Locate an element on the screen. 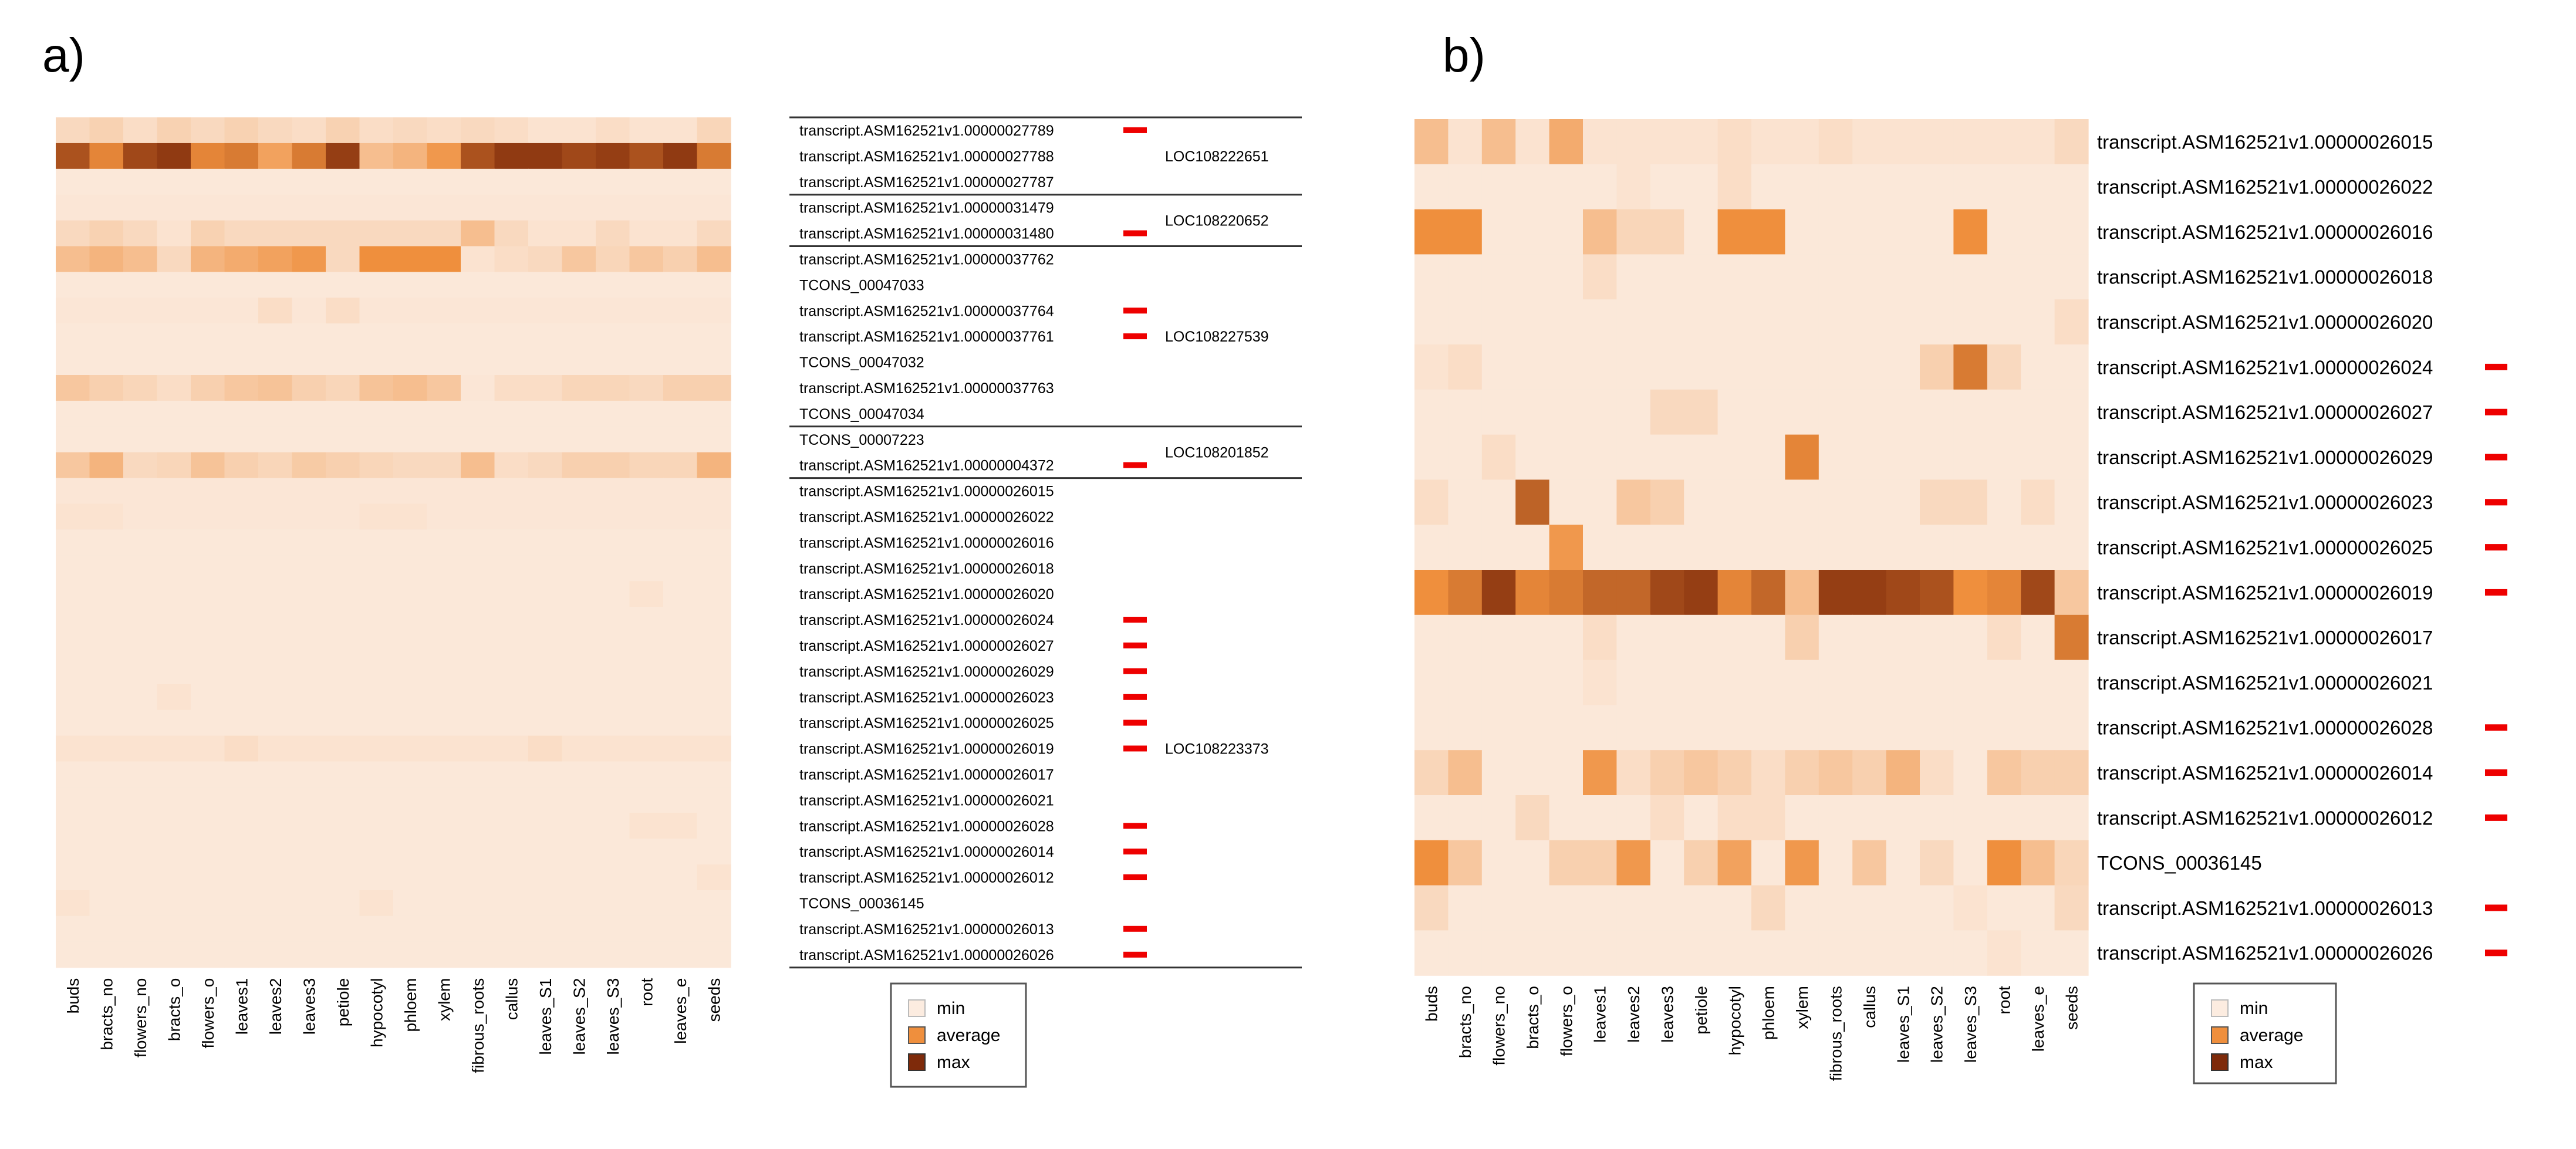 The height and width of the screenshot is (1149, 2576). column-label: xylem is located at coordinates (1802, 1008).